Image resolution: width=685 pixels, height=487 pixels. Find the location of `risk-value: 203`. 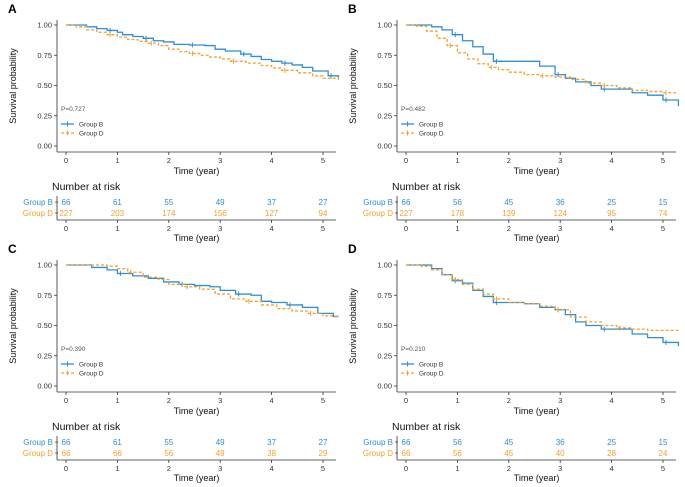

risk-value: 203 is located at coordinates (118, 213).